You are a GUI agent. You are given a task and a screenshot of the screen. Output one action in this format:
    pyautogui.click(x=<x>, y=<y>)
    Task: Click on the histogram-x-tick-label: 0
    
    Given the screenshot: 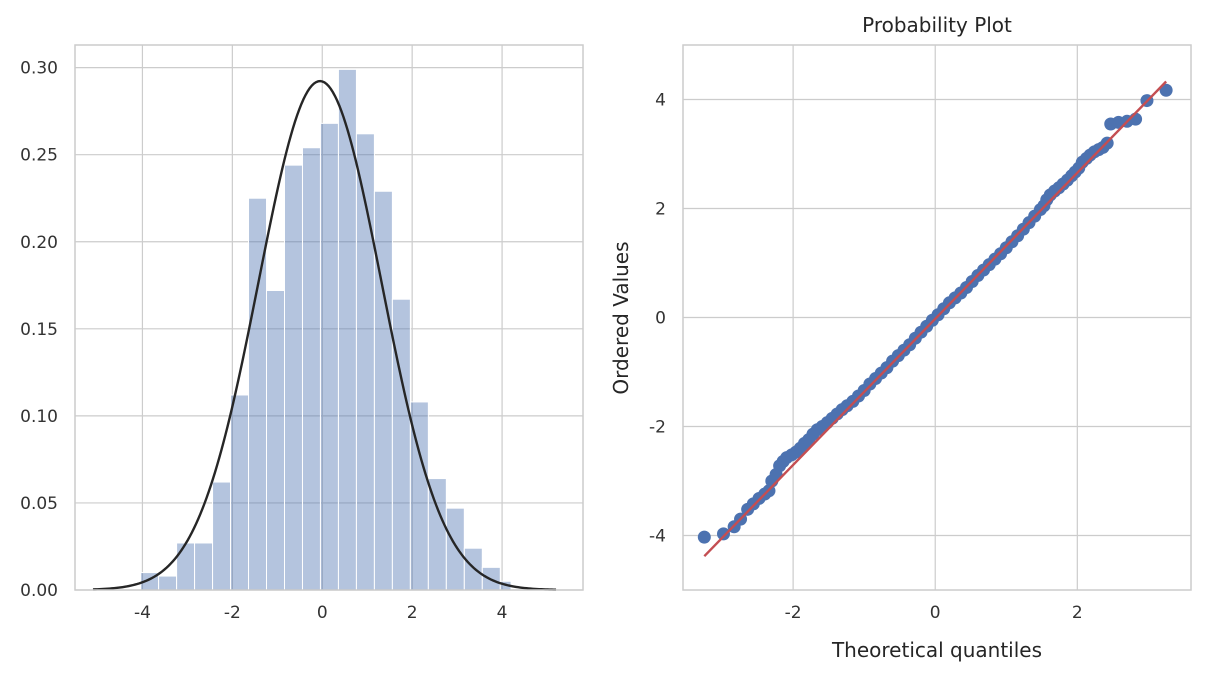 What is the action you would take?
    pyautogui.click(x=322, y=613)
    